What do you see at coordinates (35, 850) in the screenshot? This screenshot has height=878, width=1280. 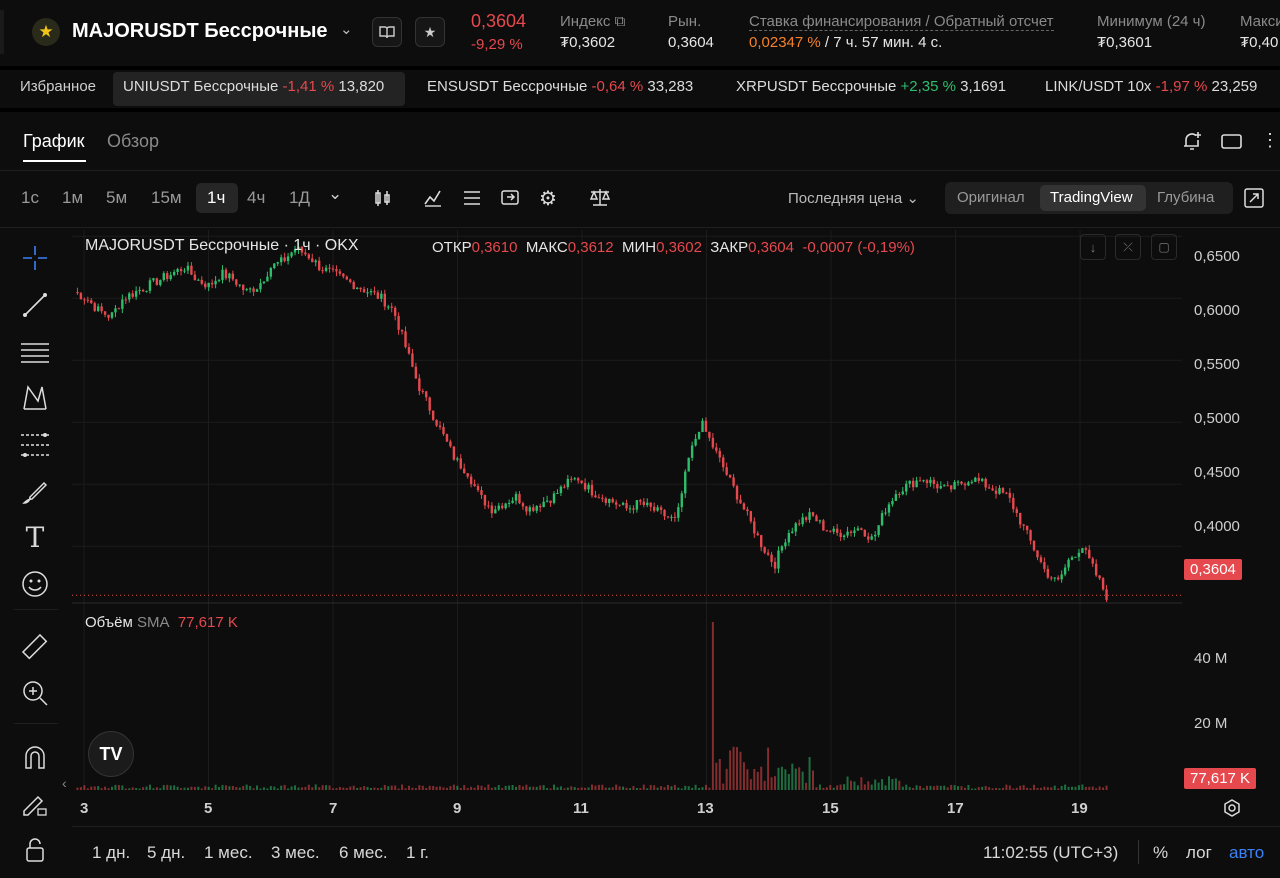 I see `unlock-icon` at bounding box center [35, 850].